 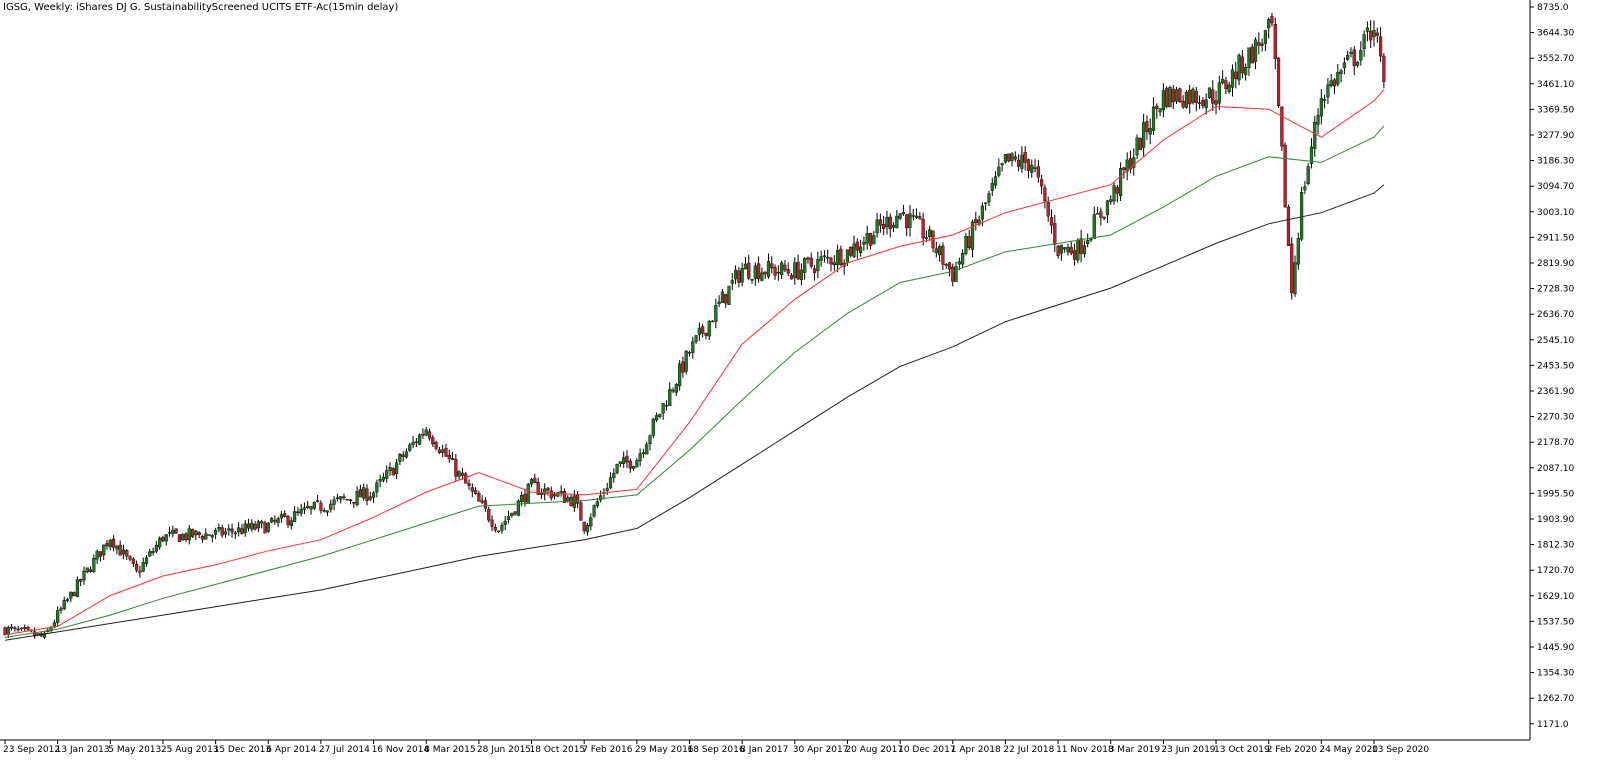 I want to click on y-tick-label: 2270.30, so click(x=1555, y=418).